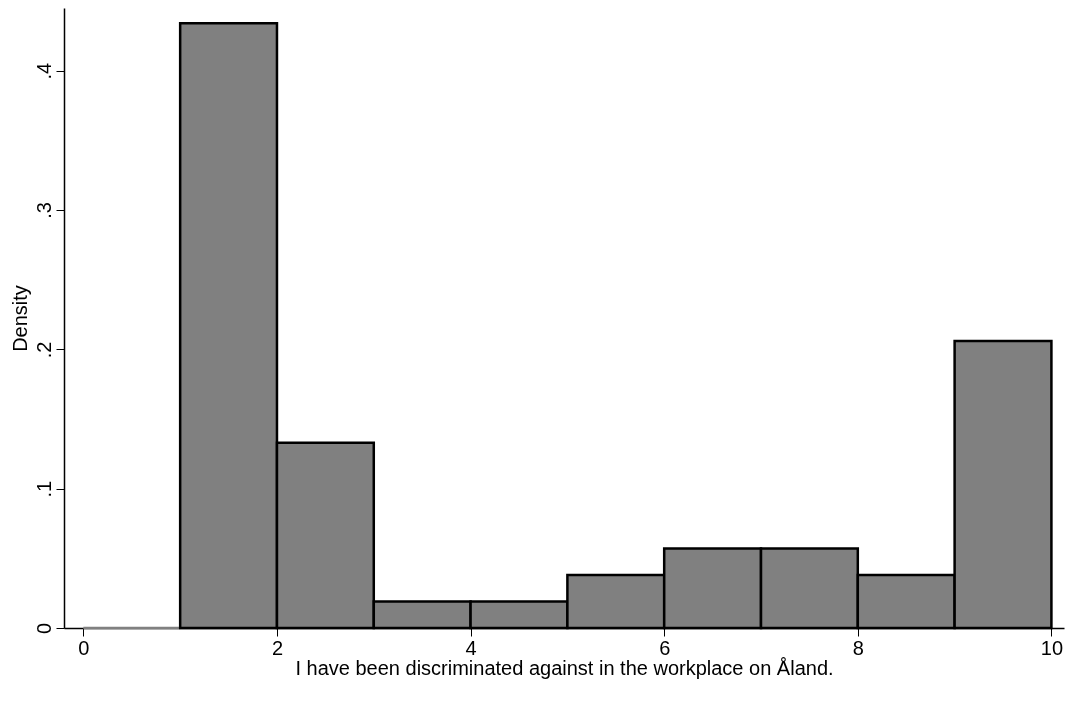 This screenshot has height=704, width=1083. Describe the element at coordinates (564, 667) in the screenshot. I see `x-axis-title: I have been discriminated against in the workplace on Åland.` at that location.